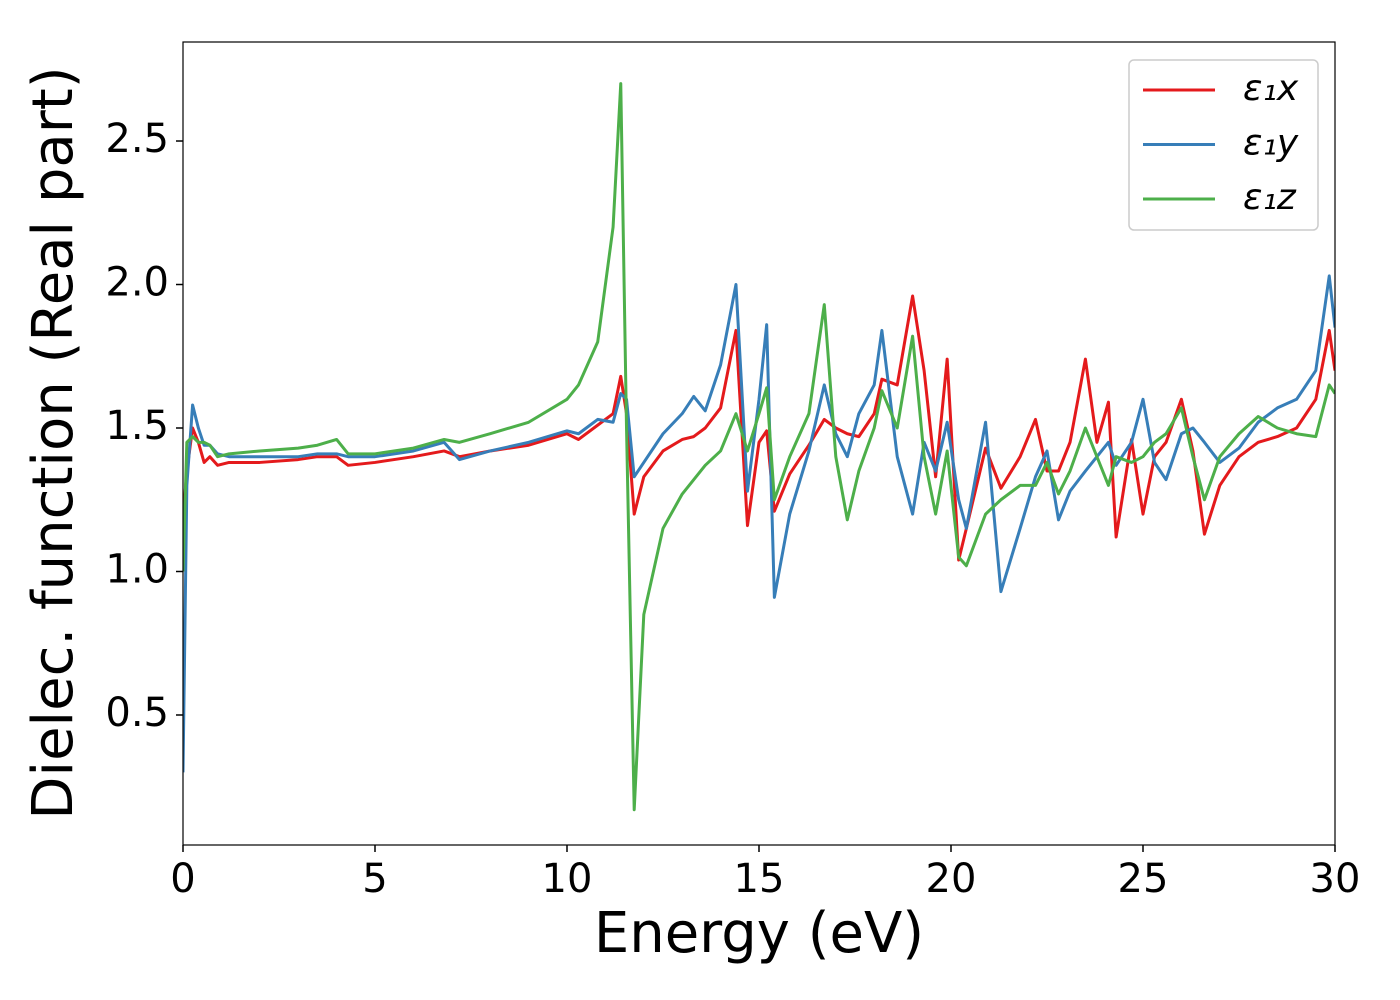 The height and width of the screenshot is (1000, 1400). What do you see at coordinates (567, 879) in the screenshot?
I see `x-tick-label: 10` at bounding box center [567, 879].